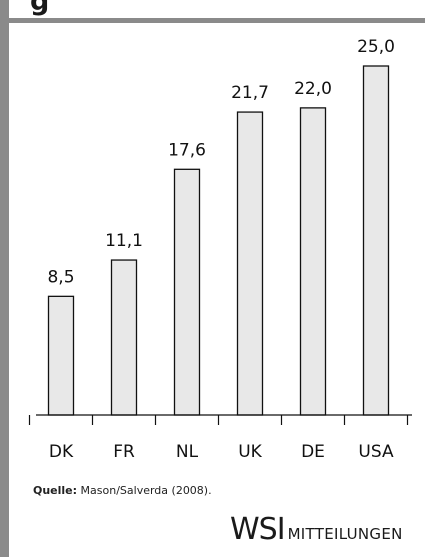 Image resolution: width=425 pixels, height=557 pixels. I want to click on left-frame-border, so click(4, 278).